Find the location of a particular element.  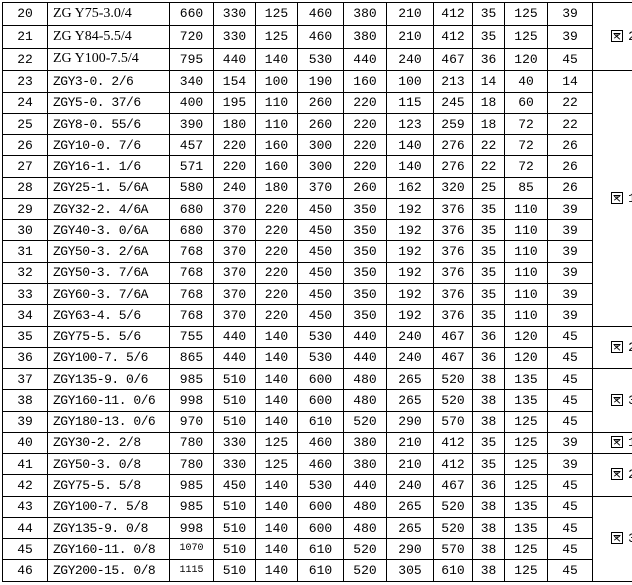

value-cell: 276 is located at coordinates (453, 166).